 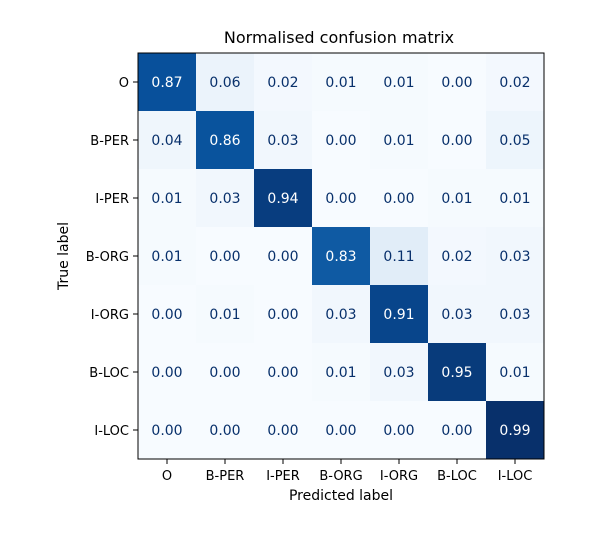 What do you see at coordinates (515, 476) in the screenshot?
I see `x-tick-label: I-LOC` at bounding box center [515, 476].